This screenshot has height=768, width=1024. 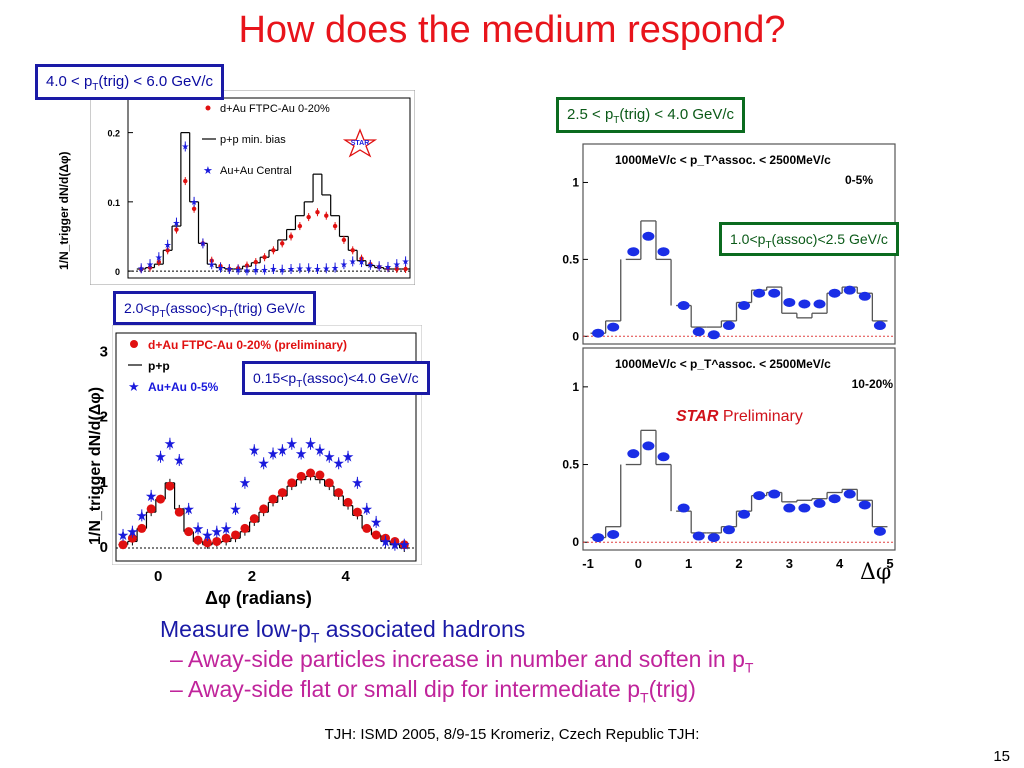 I want to click on label-trig-high: 4.0 < pT(trig) < 6.0 GeV/c, so click(x=130, y=82).